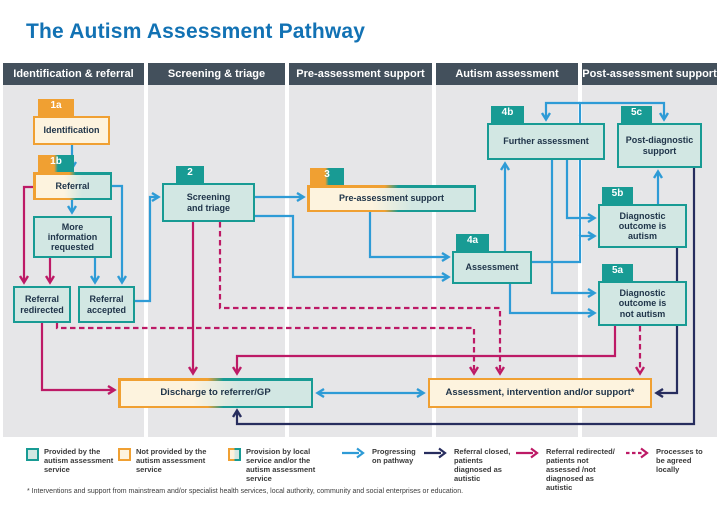  I want to click on node-assessment: Assessment, so click(492, 267).